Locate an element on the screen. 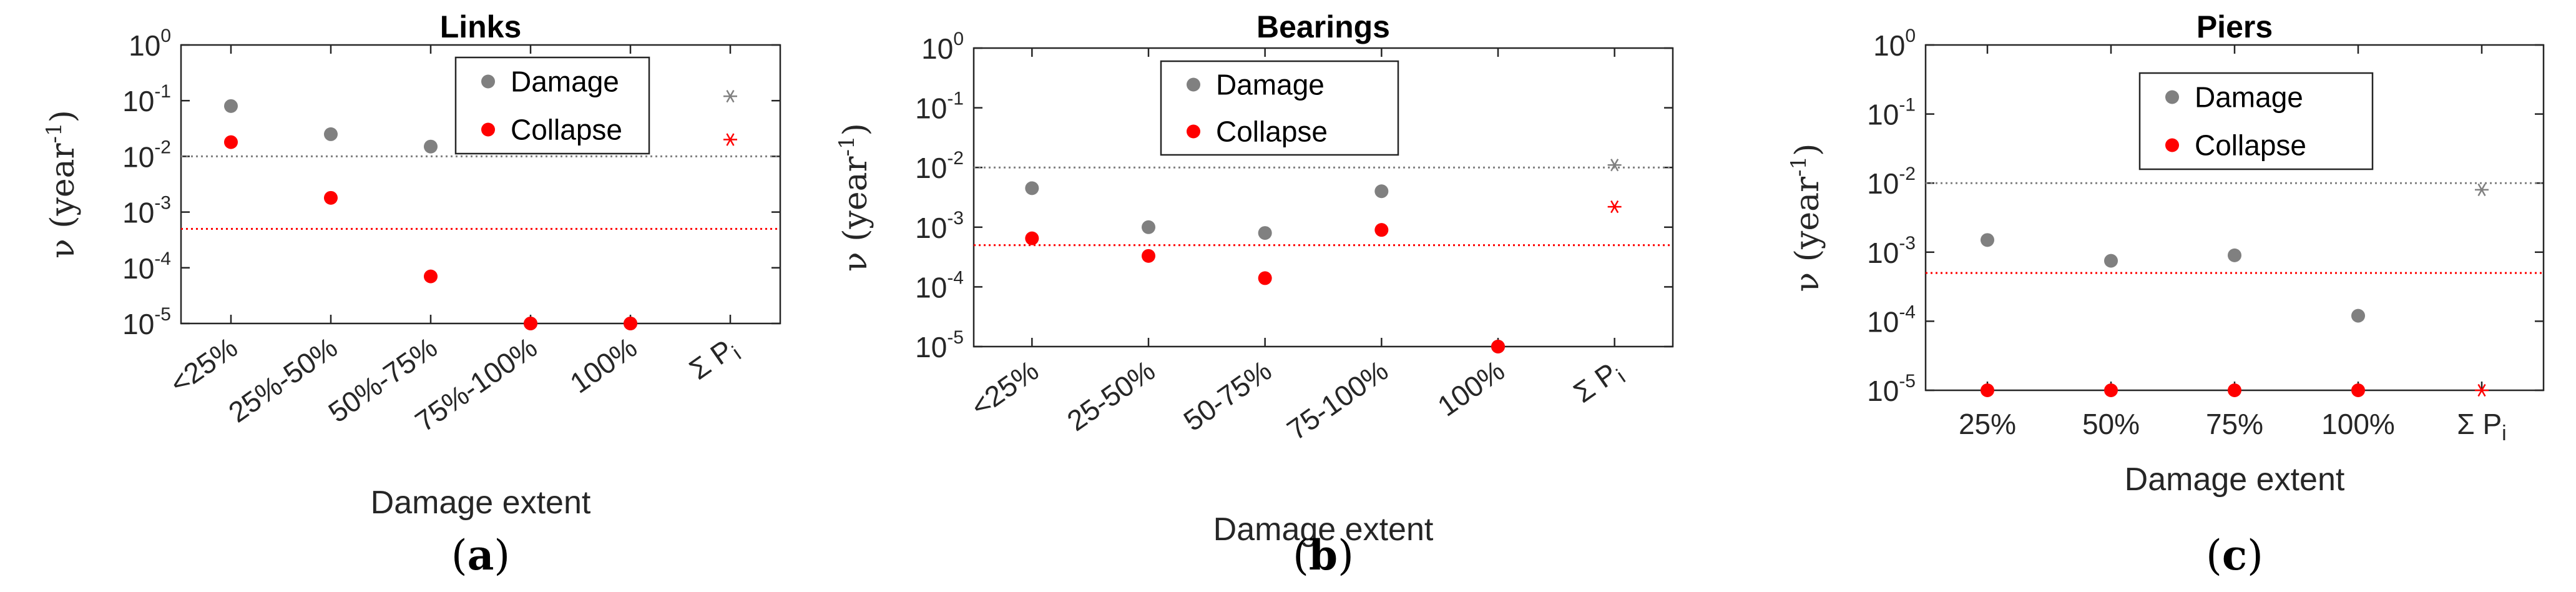 The width and height of the screenshot is (2576, 592). panel-caption: (a) is located at coordinates (480, 555).